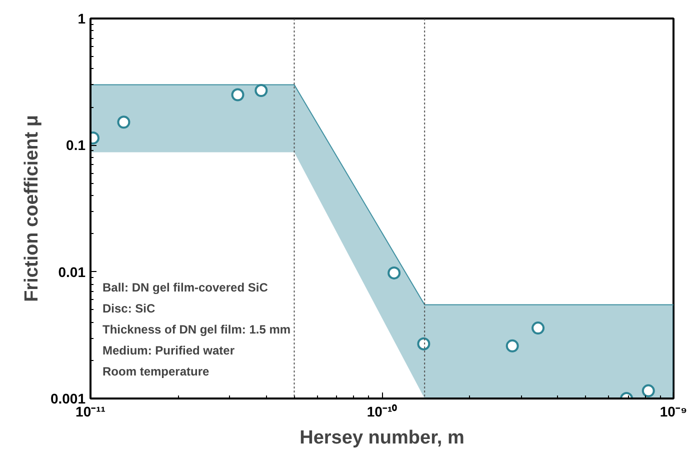 The image size is (691, 473). What do you see at coordinates (31, 208) in the screenshot?
I see `y-axis-title: Friction coefficient μ` at bounding box center [31, 208].